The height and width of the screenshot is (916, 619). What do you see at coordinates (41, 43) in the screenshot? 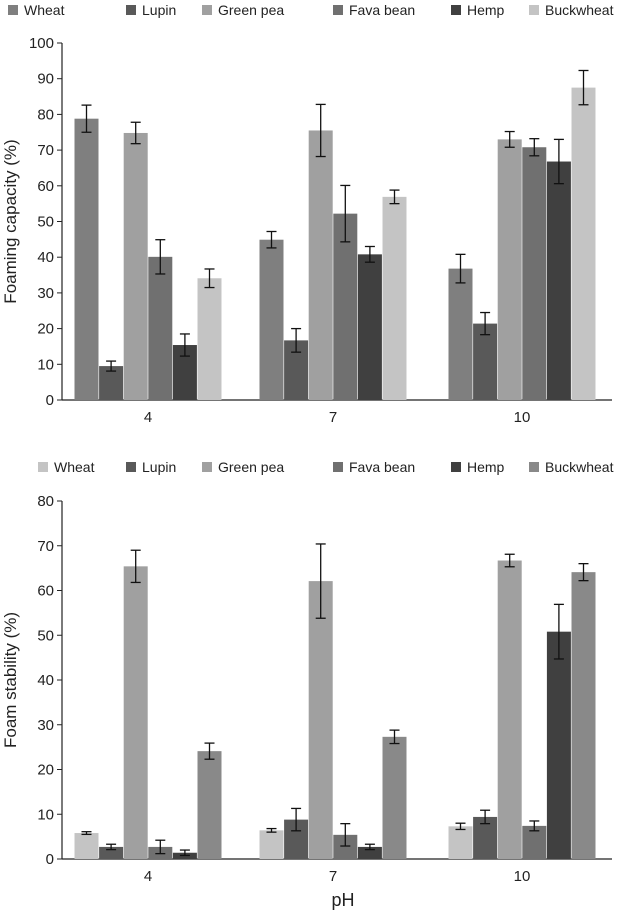
I see `y-tick-label: 100` at bounding box center [41, 43].